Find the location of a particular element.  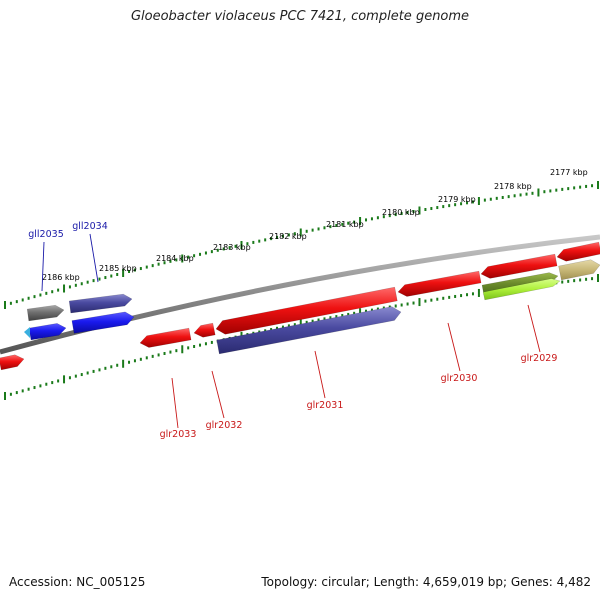

kbp-tick-label: 2178 kbp is located at coordinates (513, 186).